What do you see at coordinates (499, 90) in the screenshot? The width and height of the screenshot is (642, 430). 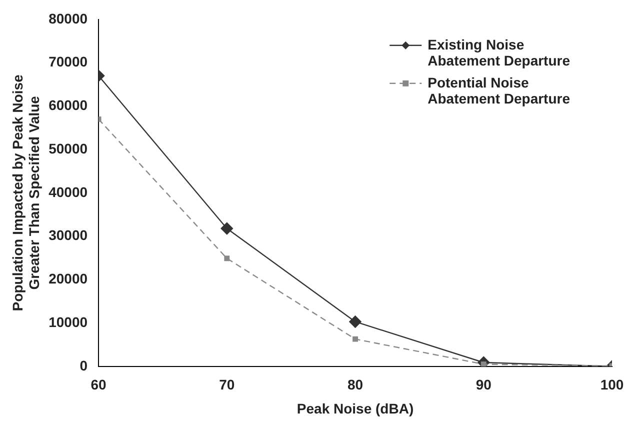 I see `legend-label: Potential Noise Abatement Departure` at bounding box center [499, 90].